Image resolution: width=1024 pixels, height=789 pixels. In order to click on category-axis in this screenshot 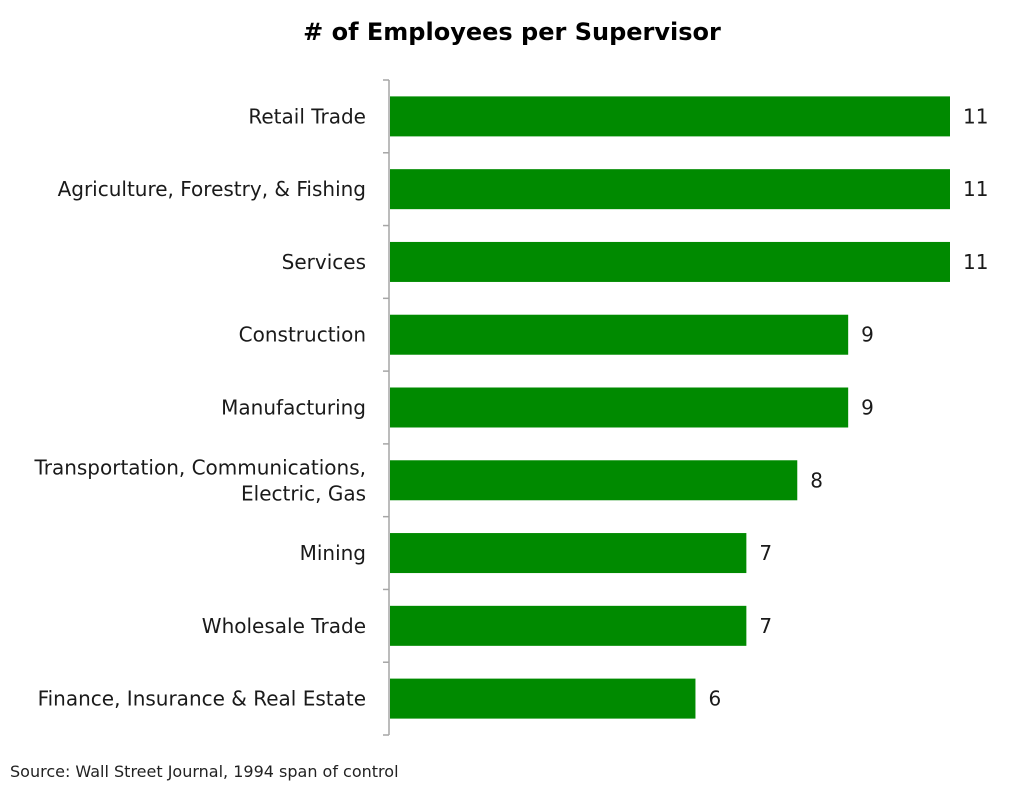, I will do `click(386, 407)`.